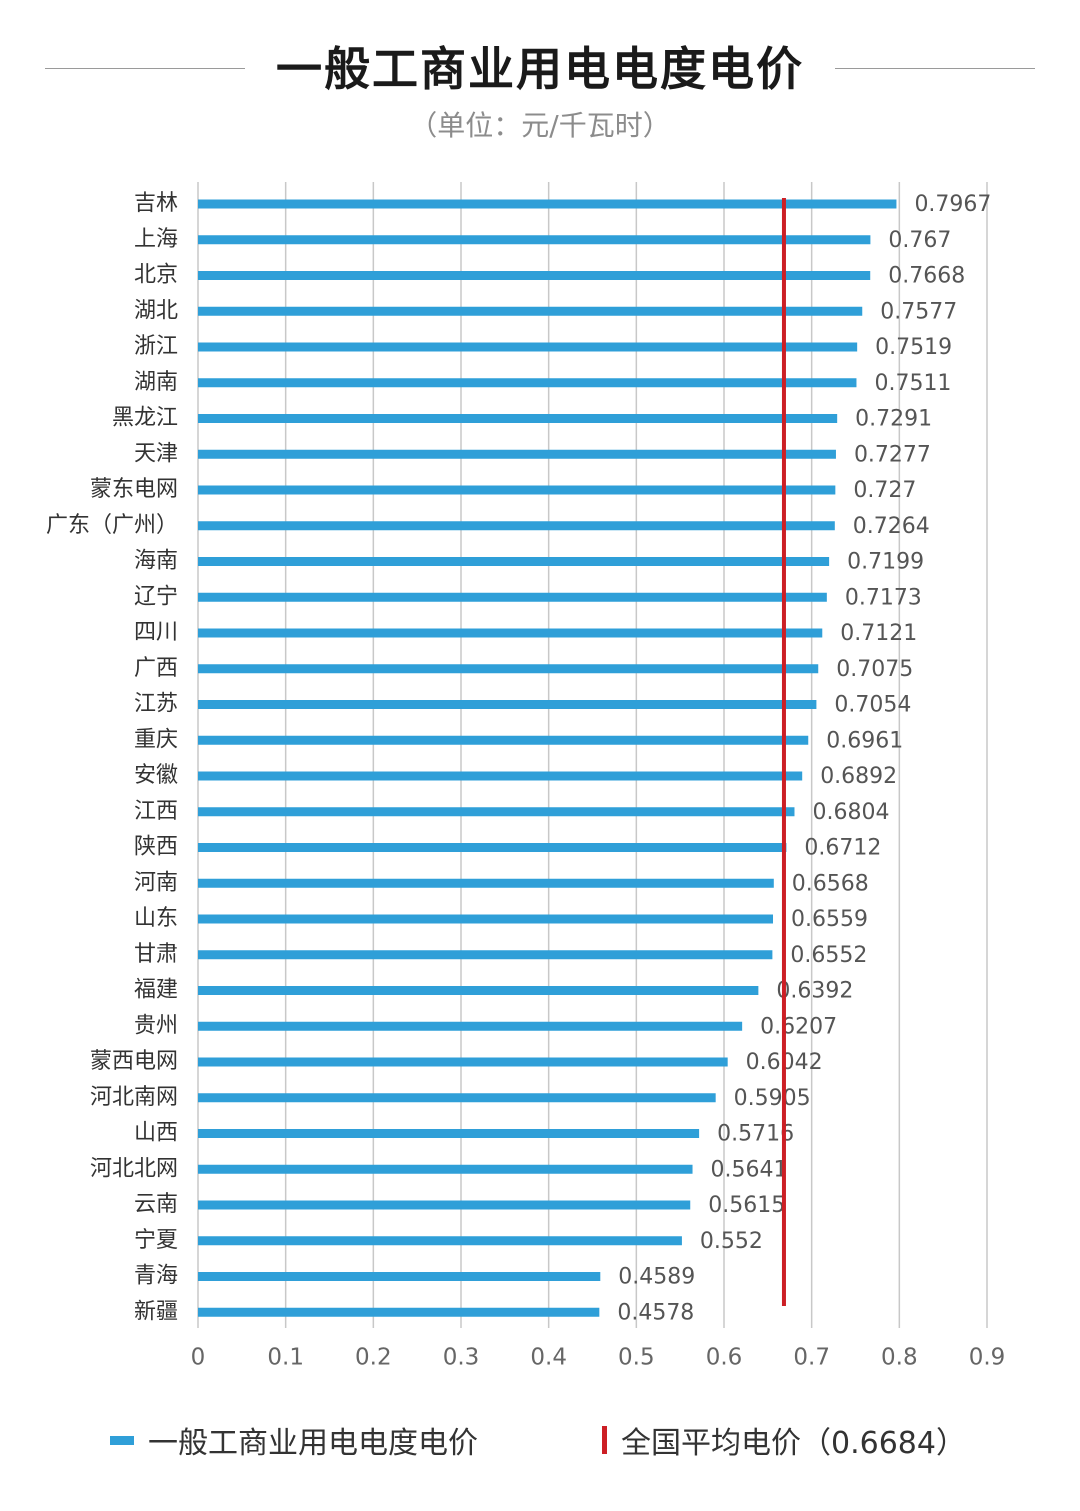  What do you see at coordinates (156, 1025) in the screenshot?
I see `category-label-23: 贵州` at bounding box center [156, 1025].